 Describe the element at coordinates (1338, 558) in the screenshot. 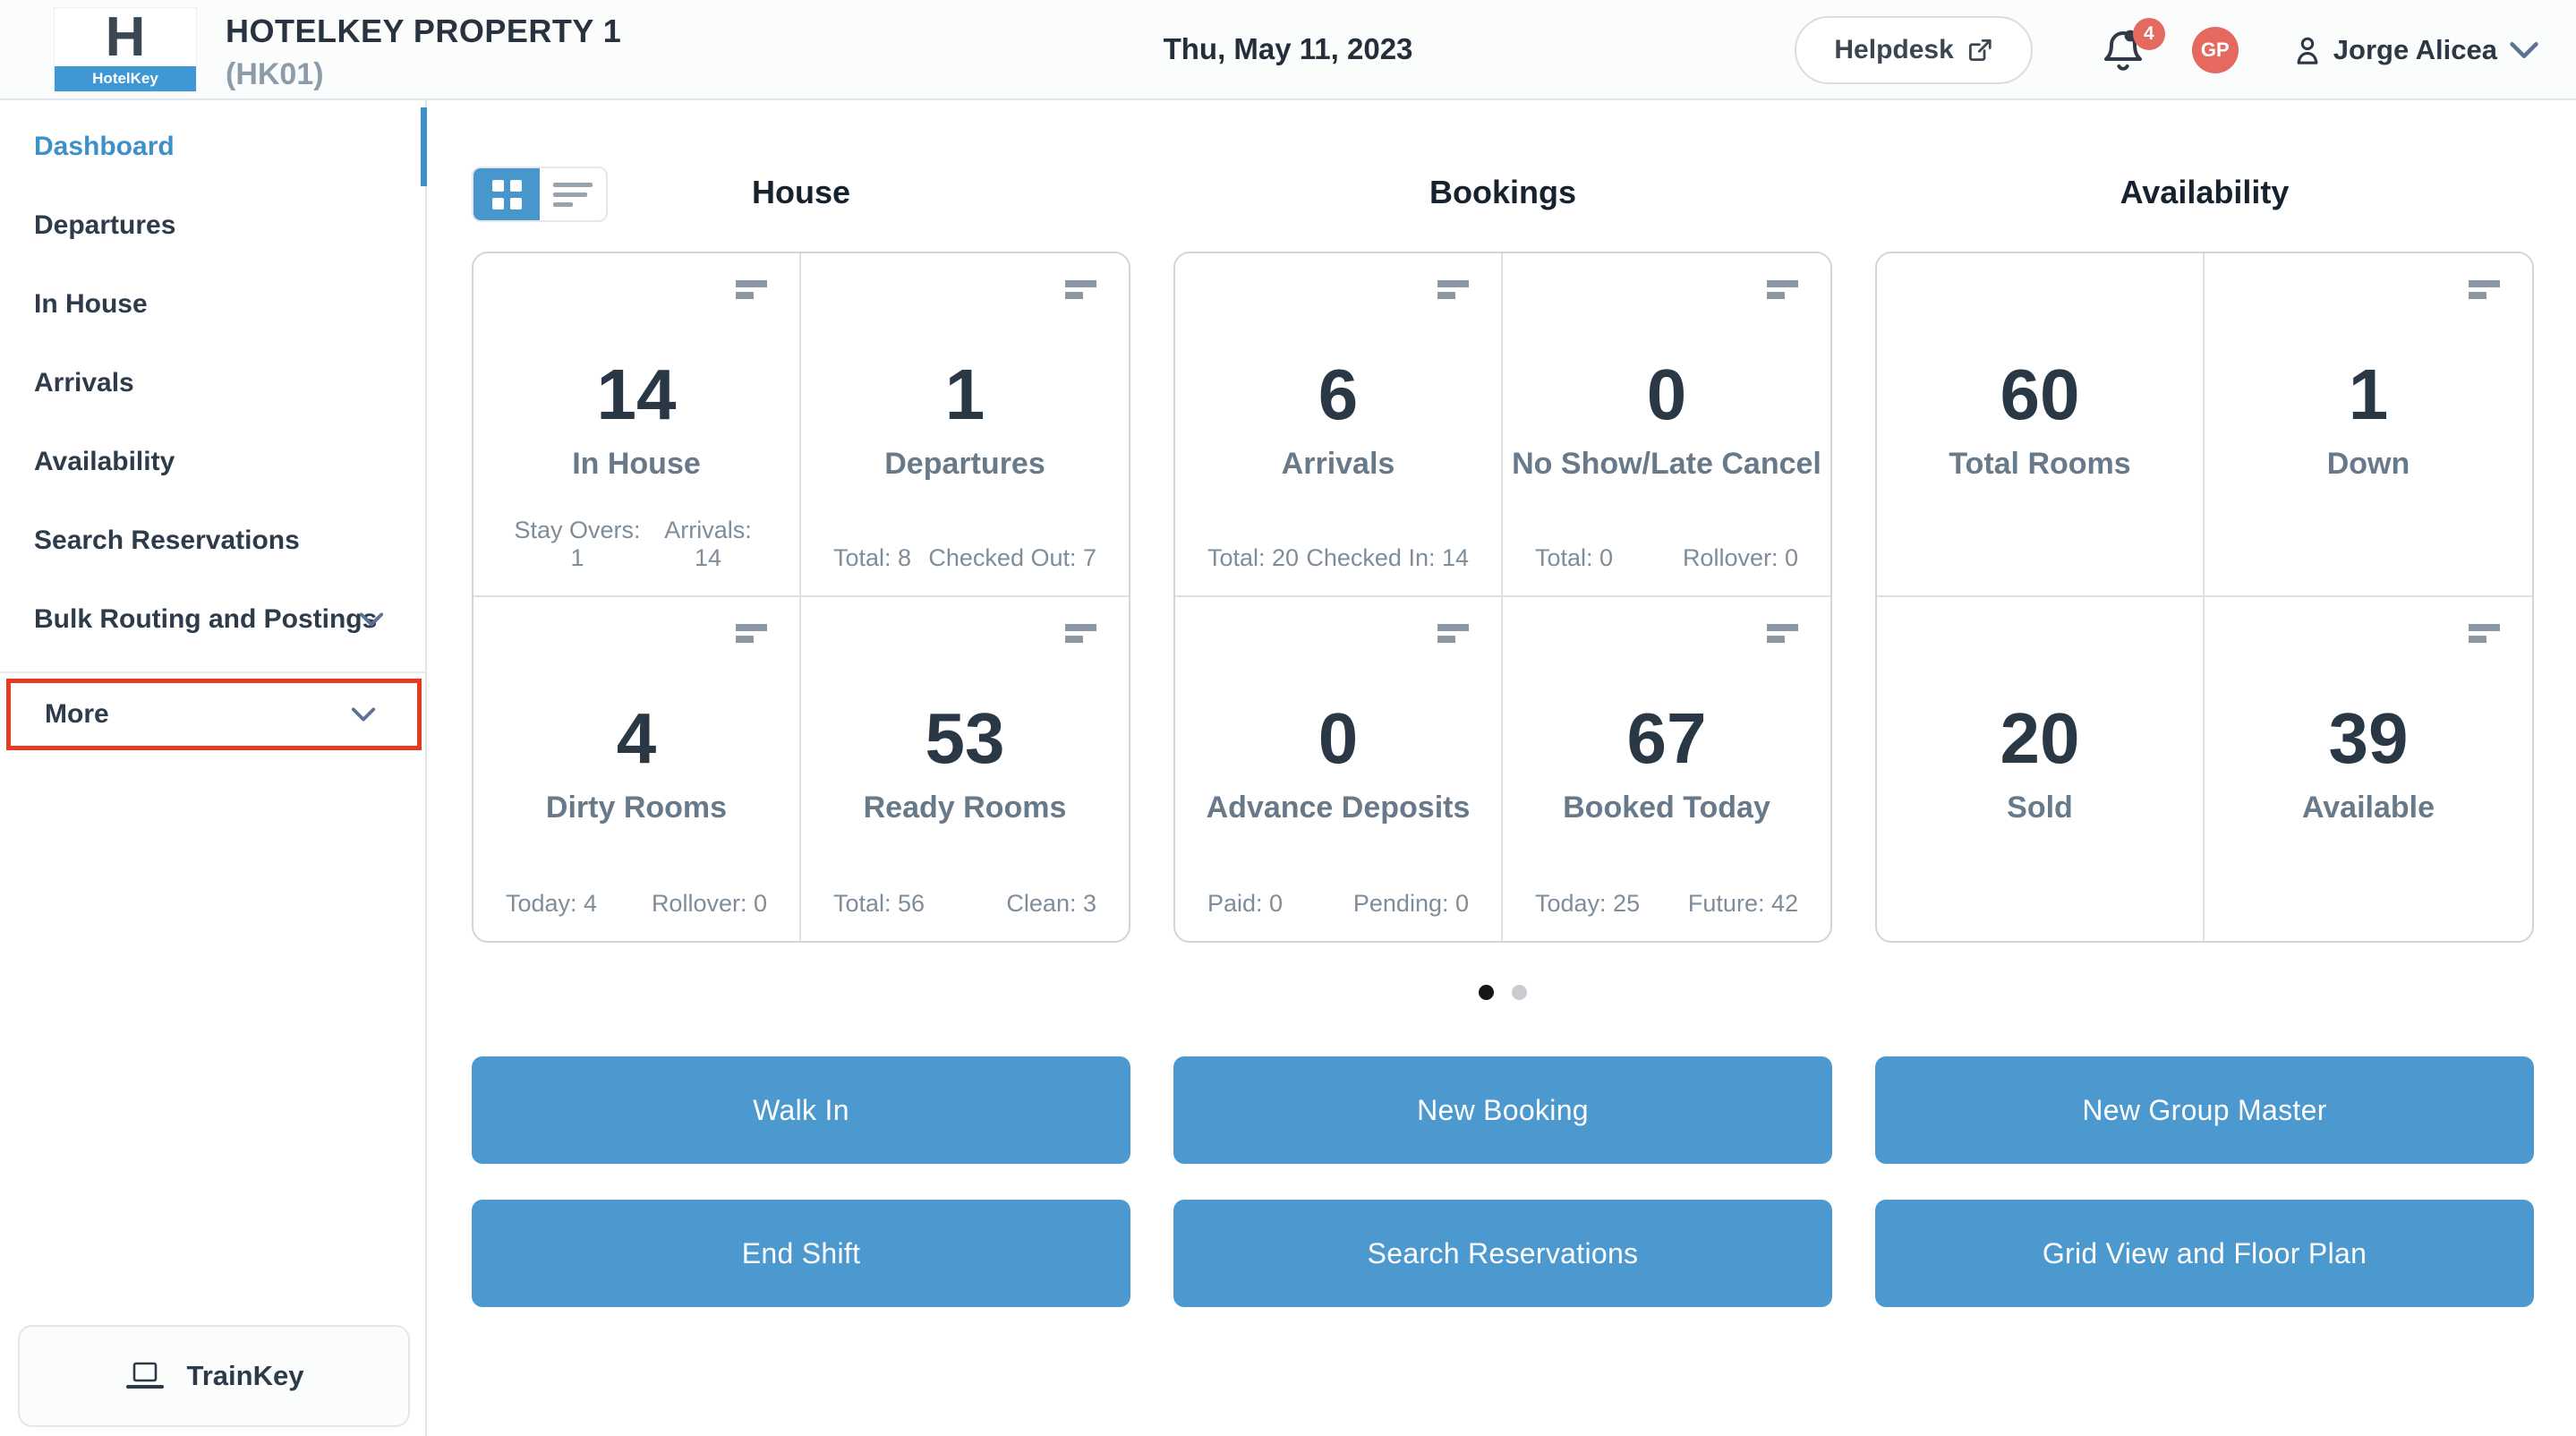

I see `stat-footer: Total: 20 Checked In: 14` at that location.